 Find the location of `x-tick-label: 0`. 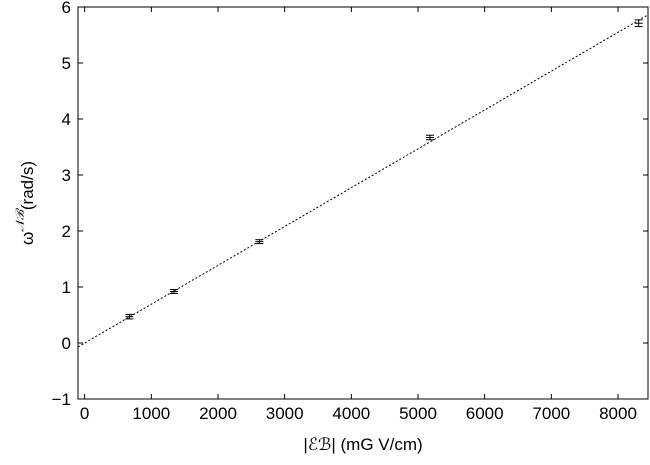

x-tick-label: 0 is located at coordinates (84, 413).